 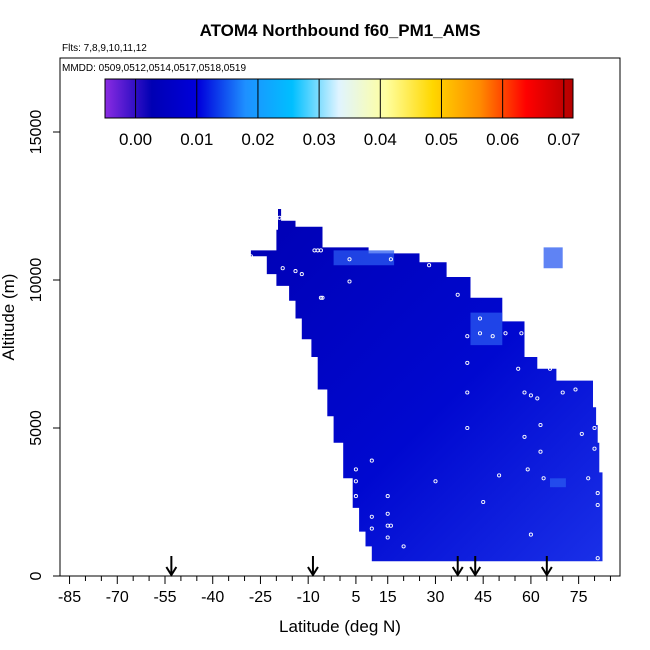 I want to click on chart-title: ATOM4 Northbound f60_PM1_AMS, so click(x=340, y=30).